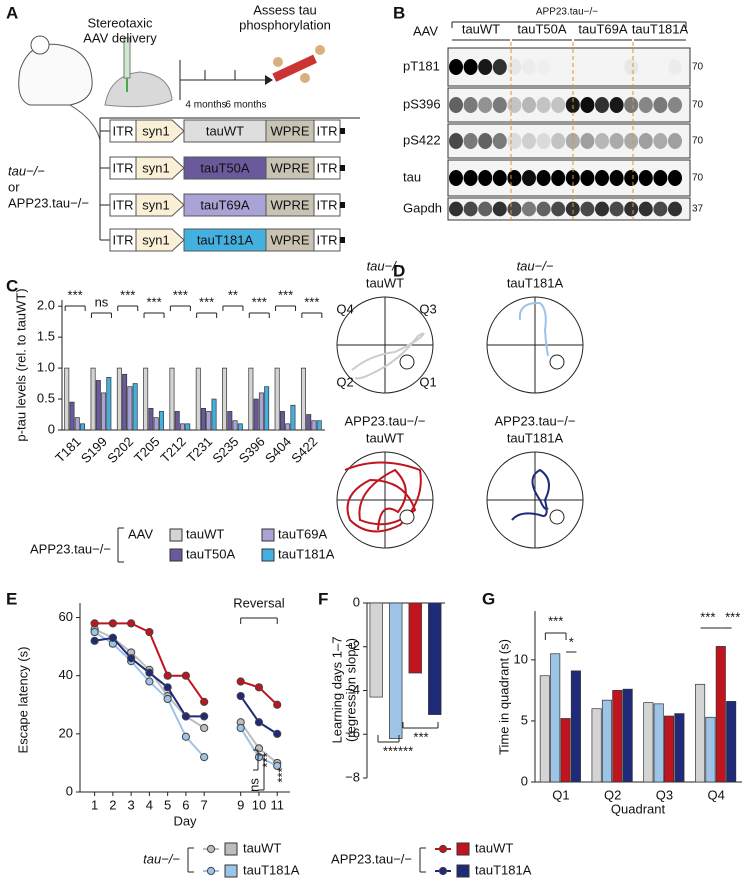  I want to click on y-tick-label: 0, so click(524, 780).